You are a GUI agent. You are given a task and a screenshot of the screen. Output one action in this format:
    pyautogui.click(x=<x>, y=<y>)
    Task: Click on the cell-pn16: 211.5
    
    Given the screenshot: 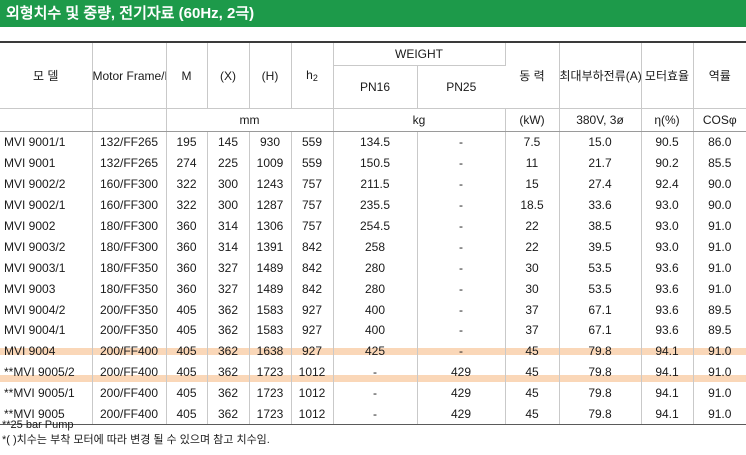 What is the action you would take?
    pyautogui.click(x=375, y=184)
    